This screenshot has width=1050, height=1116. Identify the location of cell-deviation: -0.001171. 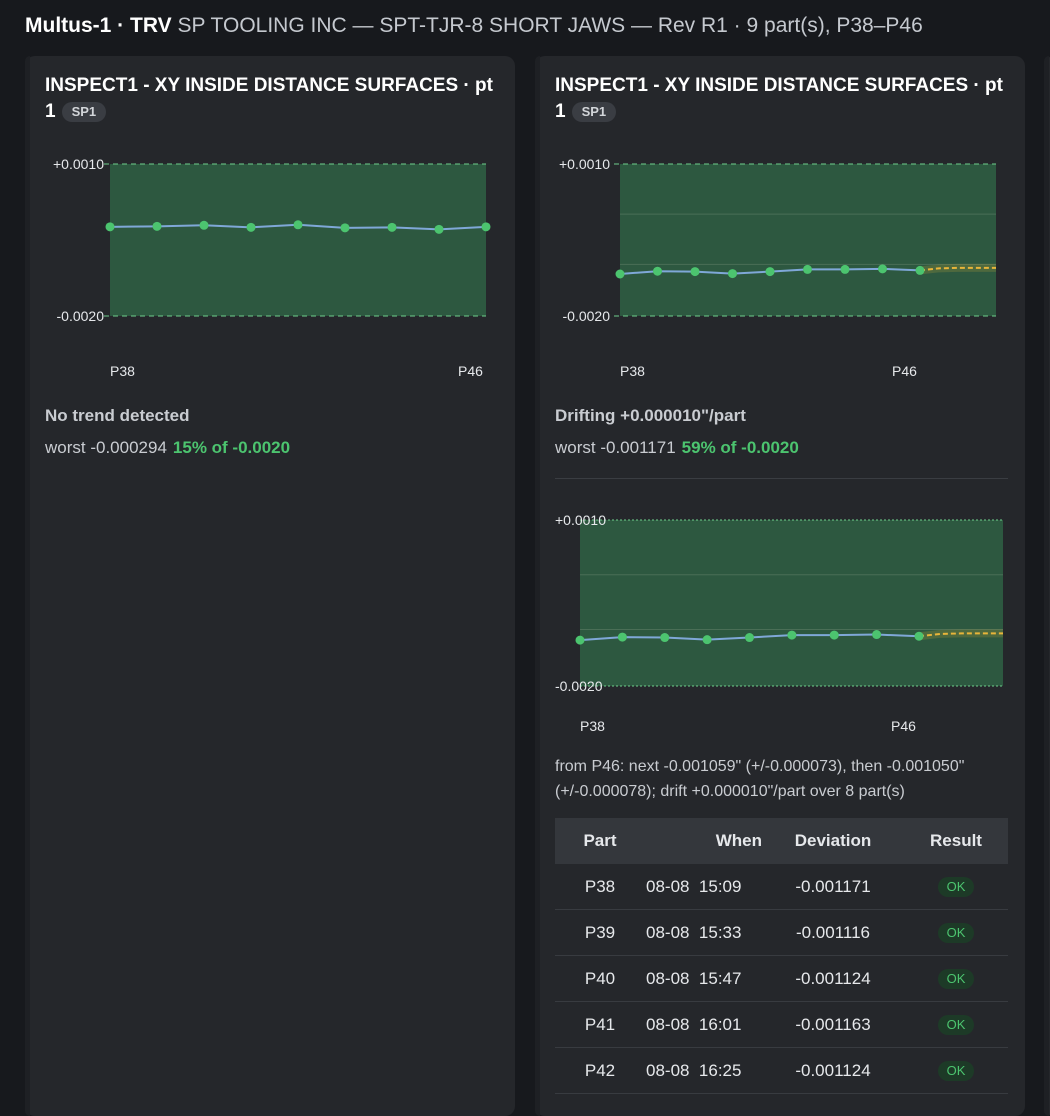
(833, 887).